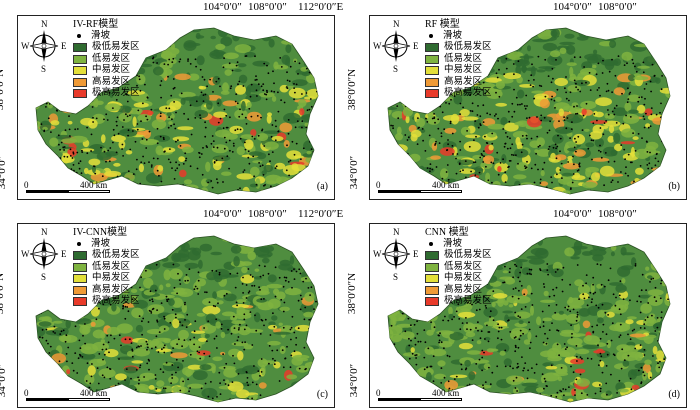 Image resolution: width=700 pixels, height=410 pixels. What do you see at coordinates (111, 289) in the screenshot?
I see `legend-label: 高易发区` at bounding box center [111, 289].